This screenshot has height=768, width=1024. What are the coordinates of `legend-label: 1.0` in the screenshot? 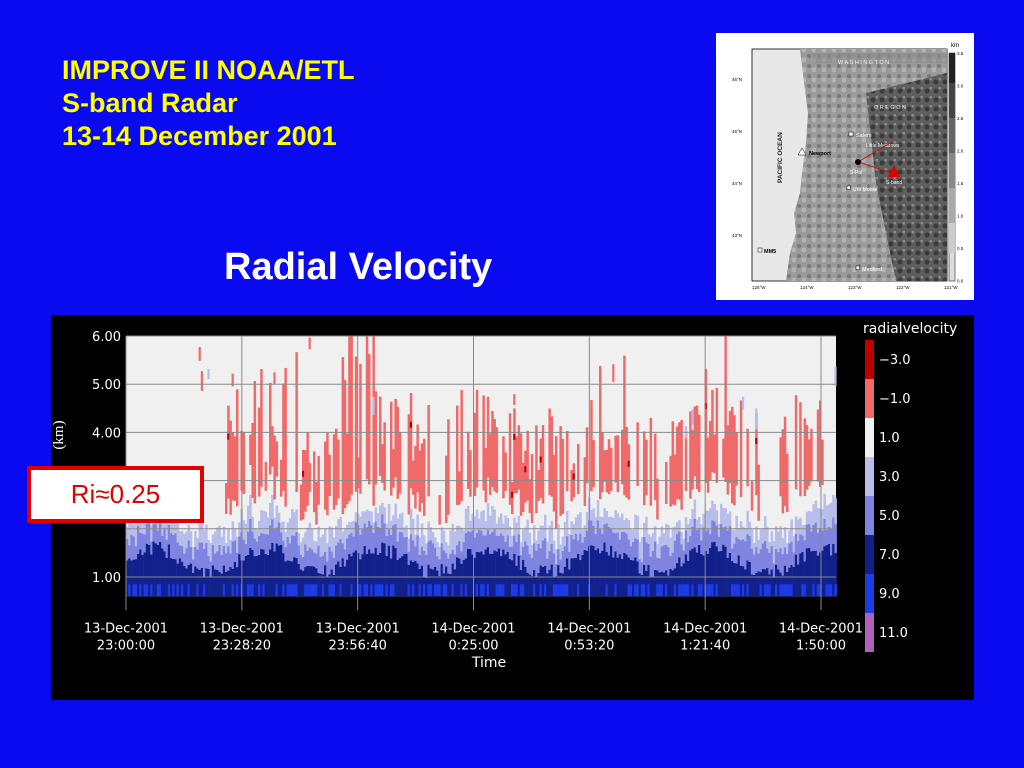 It's located at (889, 438).